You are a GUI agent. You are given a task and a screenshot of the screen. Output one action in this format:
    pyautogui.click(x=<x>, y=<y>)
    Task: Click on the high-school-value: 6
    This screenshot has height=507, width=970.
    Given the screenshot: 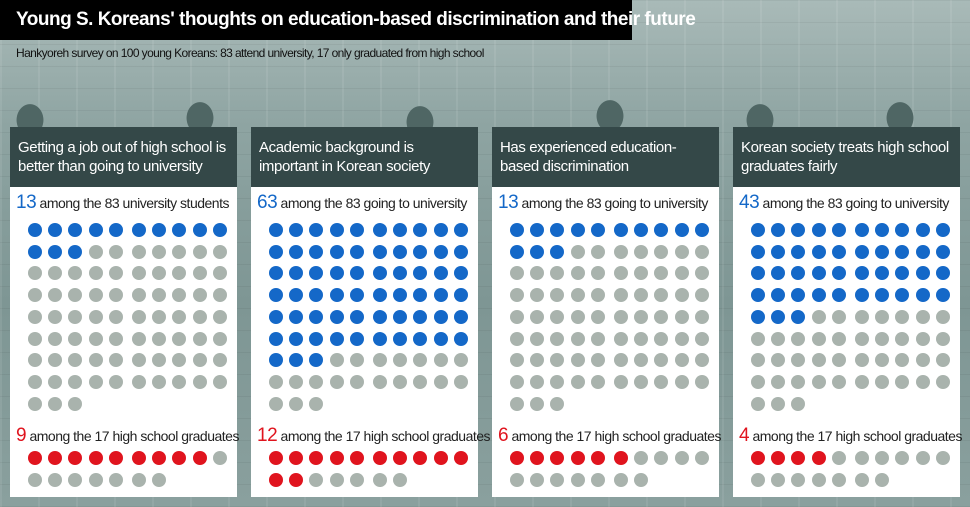 What is the action you would take?
    pyautogui.click(x=503, y=435)
    